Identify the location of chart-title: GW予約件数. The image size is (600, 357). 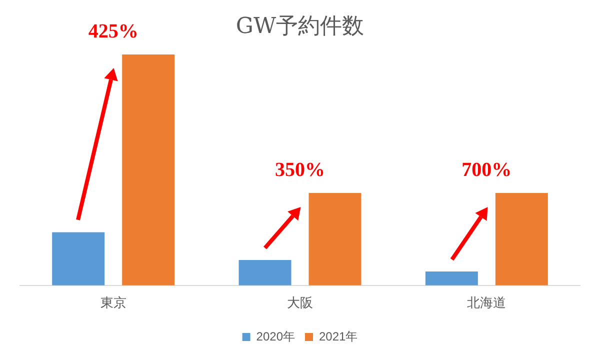
(300, 26).